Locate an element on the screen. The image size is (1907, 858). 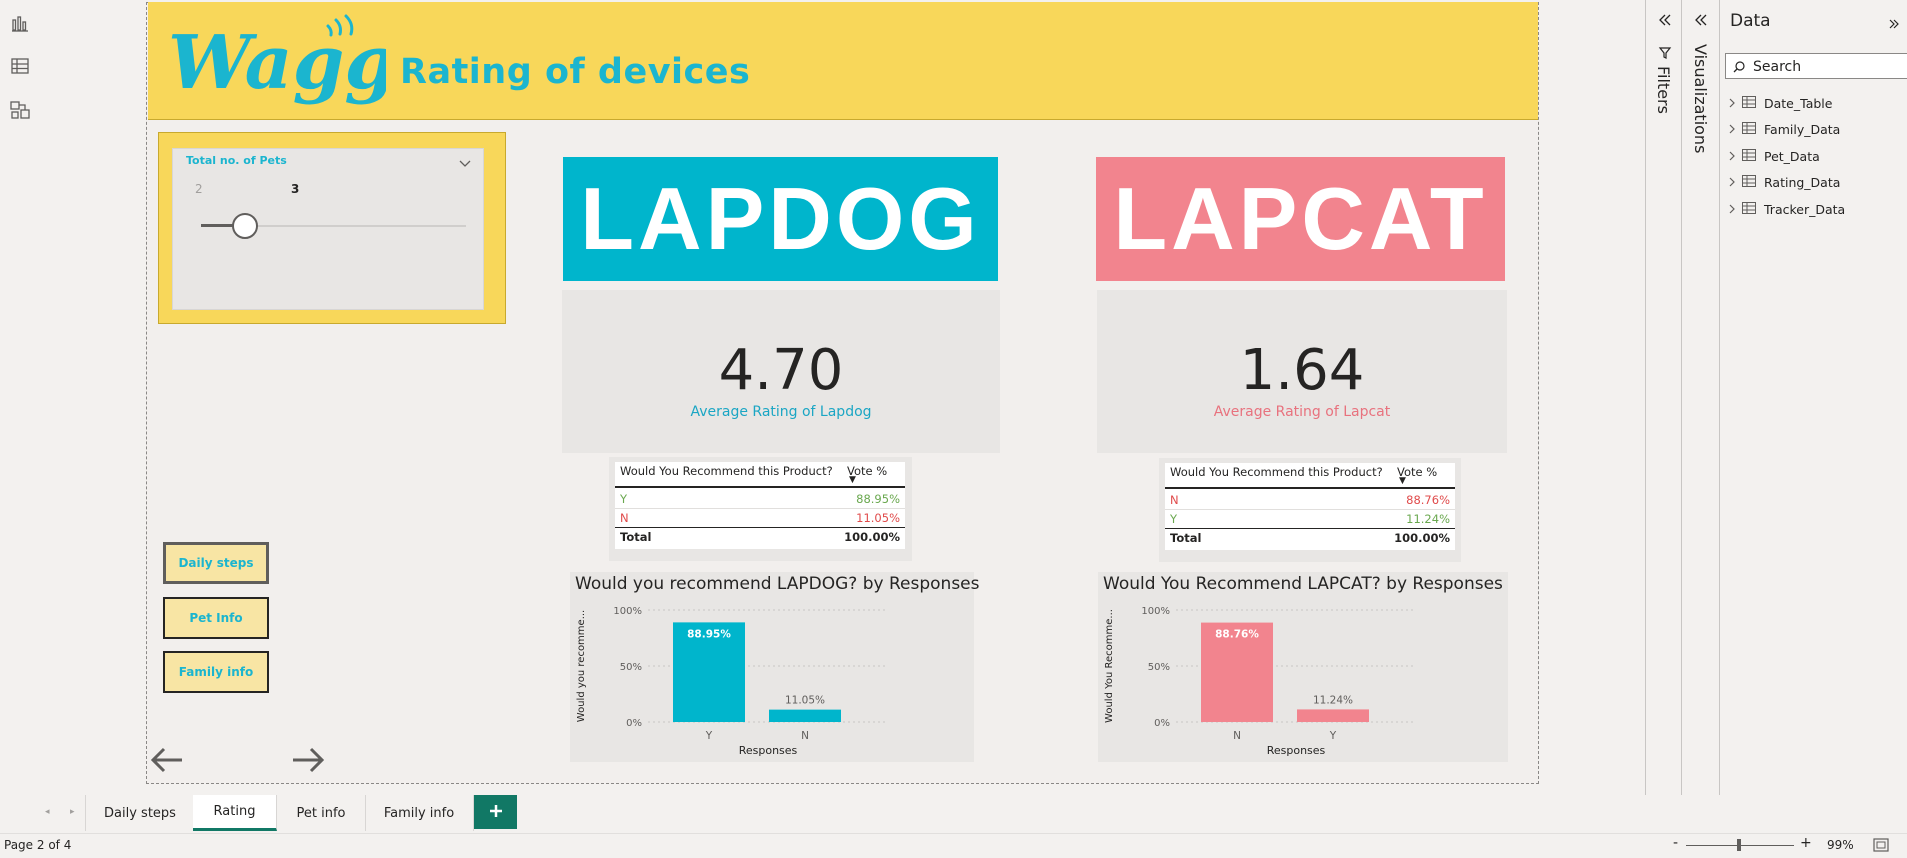
data-table-item: Date_Table is located at coordinates (1780, 103).